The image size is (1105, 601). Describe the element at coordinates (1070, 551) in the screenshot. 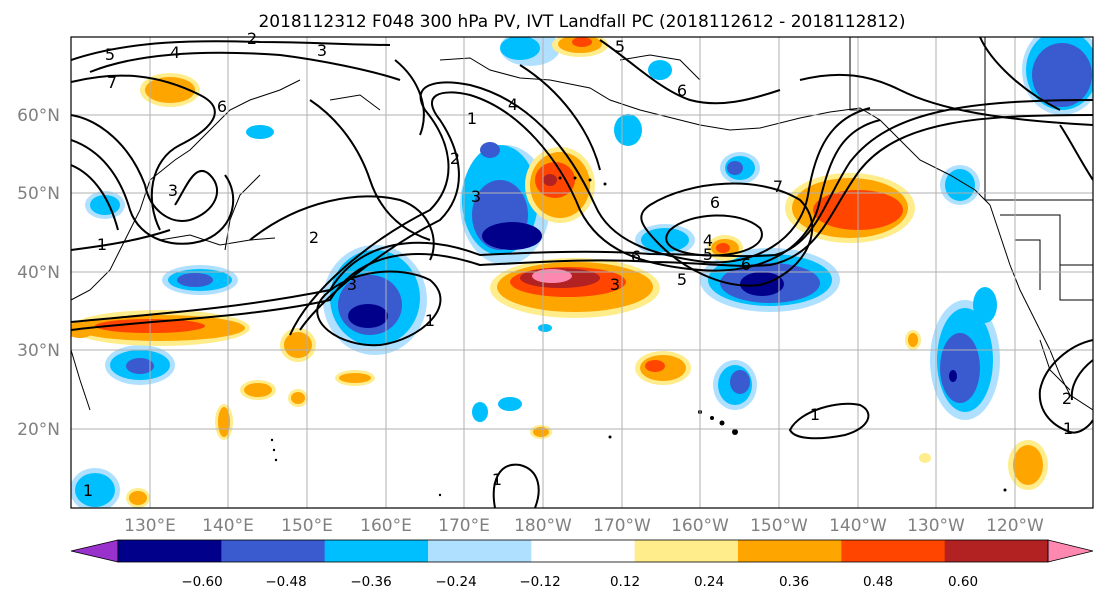

I see `colorbar-extension-high` at that location.